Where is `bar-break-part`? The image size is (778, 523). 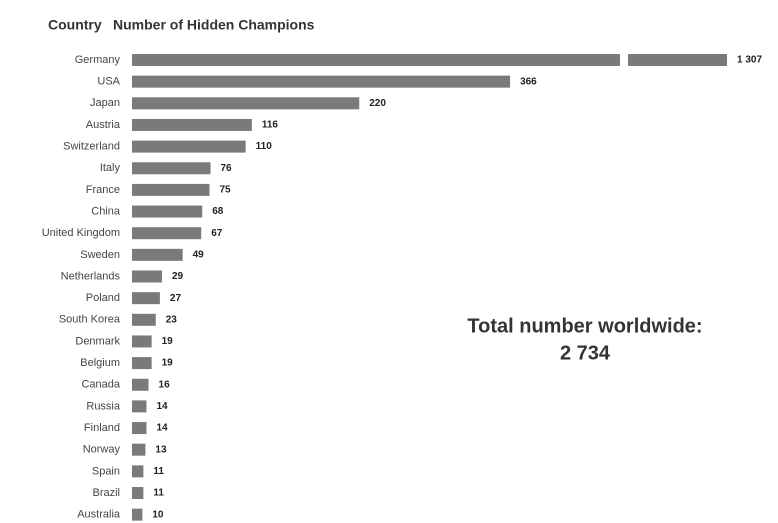
bar-break-part is located at coordinates (677, 60).